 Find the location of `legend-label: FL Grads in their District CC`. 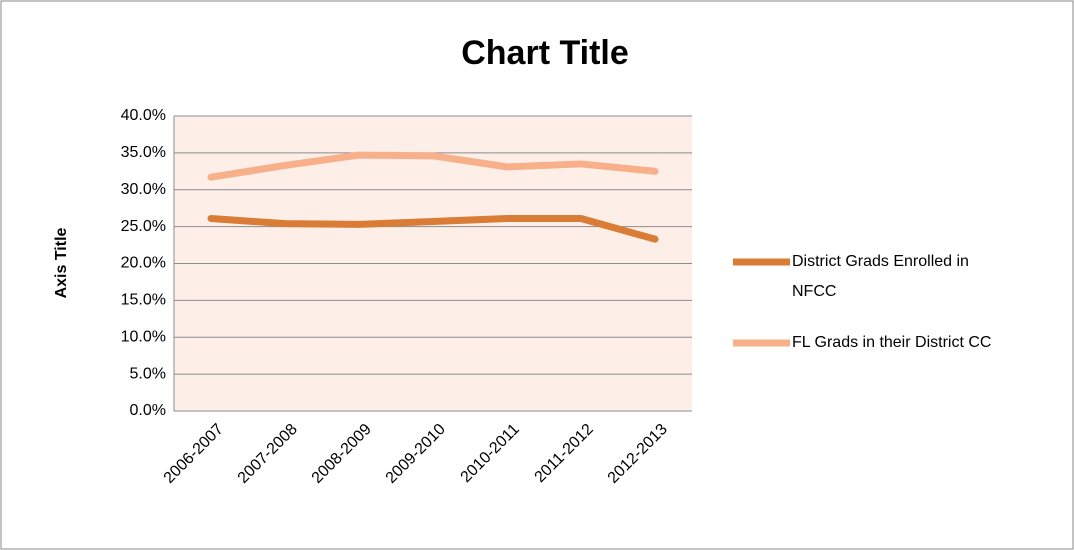

legend-label: FL Grads in their District CC is located at coordinates (892, 342).